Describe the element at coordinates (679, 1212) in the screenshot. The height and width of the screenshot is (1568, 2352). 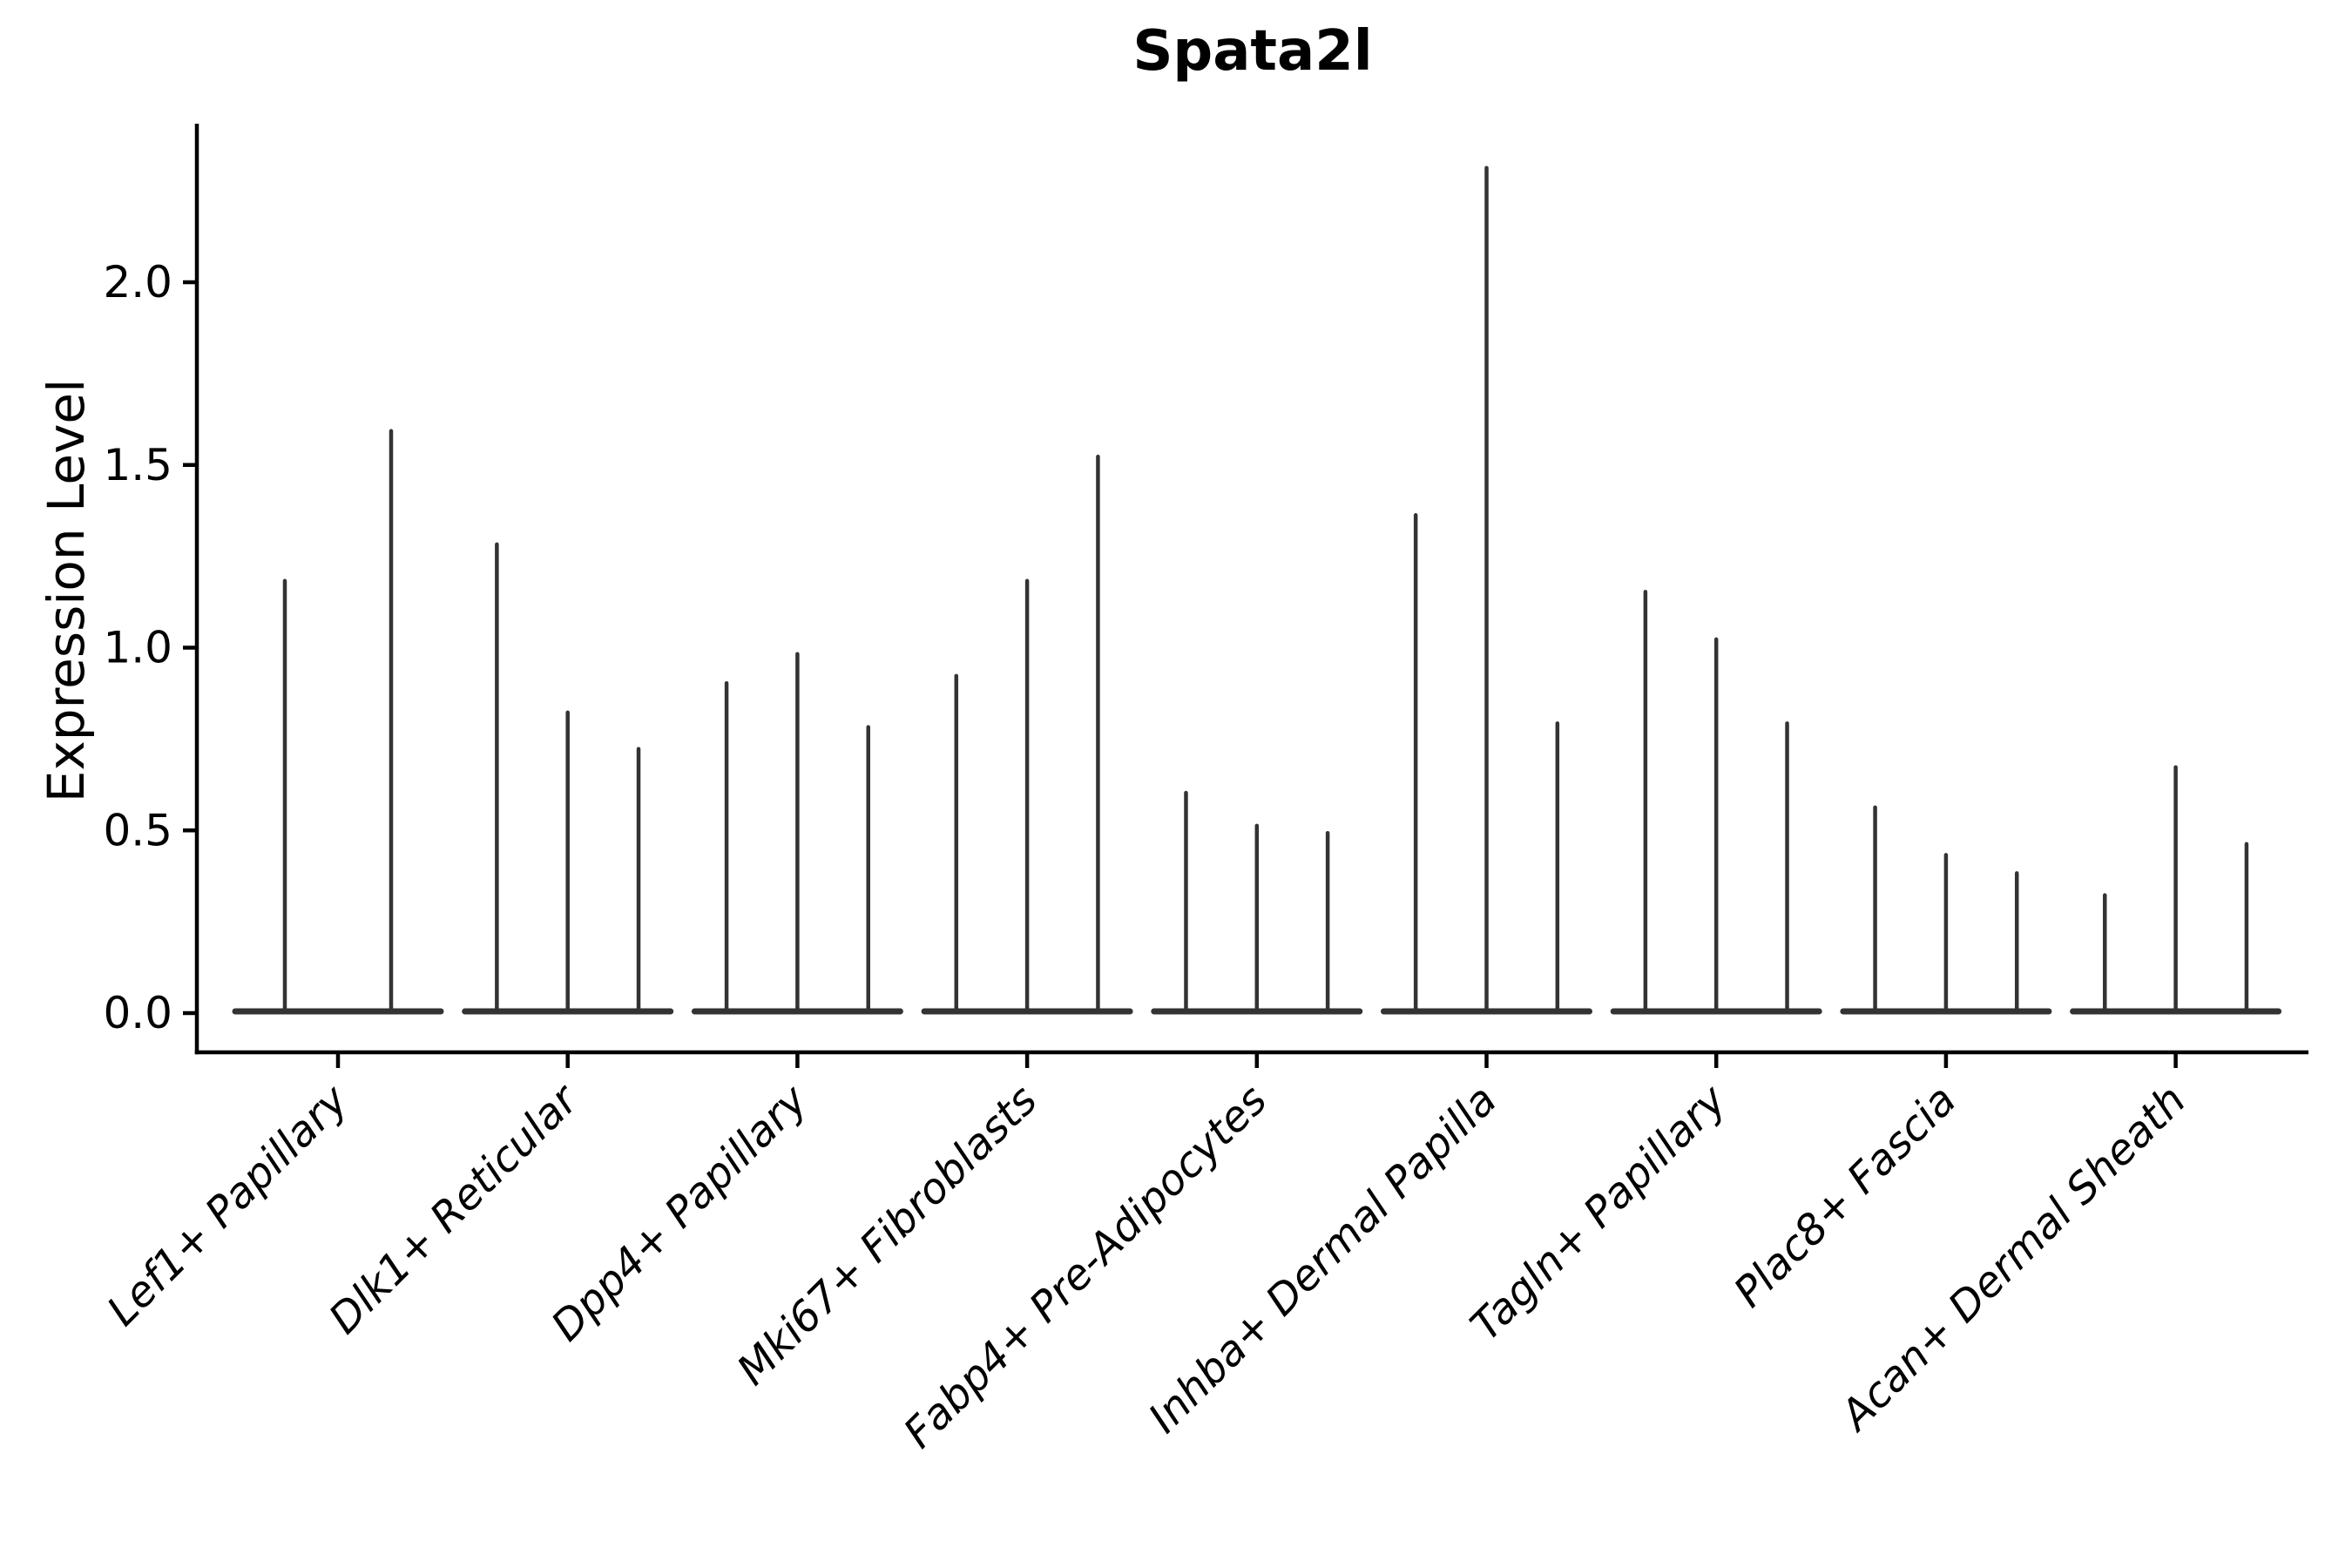
I see `x-tick-label: Dpp4+ Papillary` at that location.